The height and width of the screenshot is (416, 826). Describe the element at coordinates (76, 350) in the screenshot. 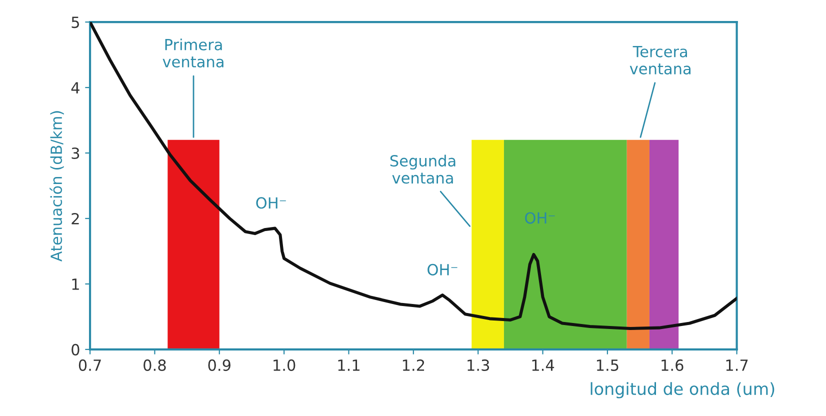

I see `y-tick-label: 0` at that location.